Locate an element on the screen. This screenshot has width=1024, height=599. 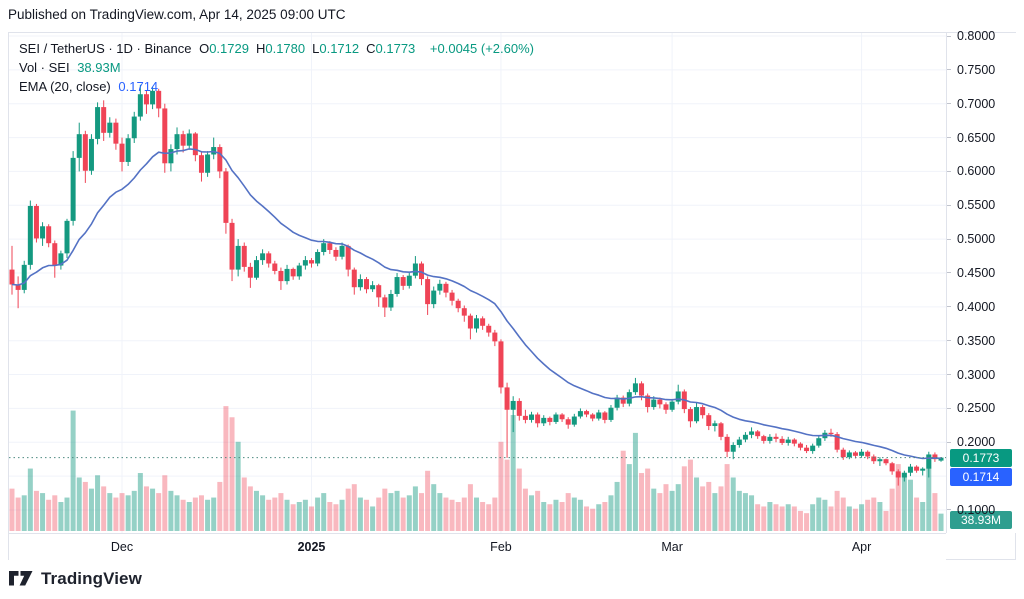
ohlc-value: 0.1712 is located at coordinates (339, 48).